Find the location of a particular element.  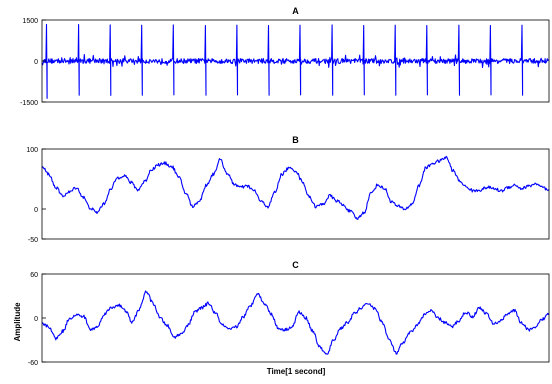

y-tick-label: 1500 is located at coordinates (30, 21).